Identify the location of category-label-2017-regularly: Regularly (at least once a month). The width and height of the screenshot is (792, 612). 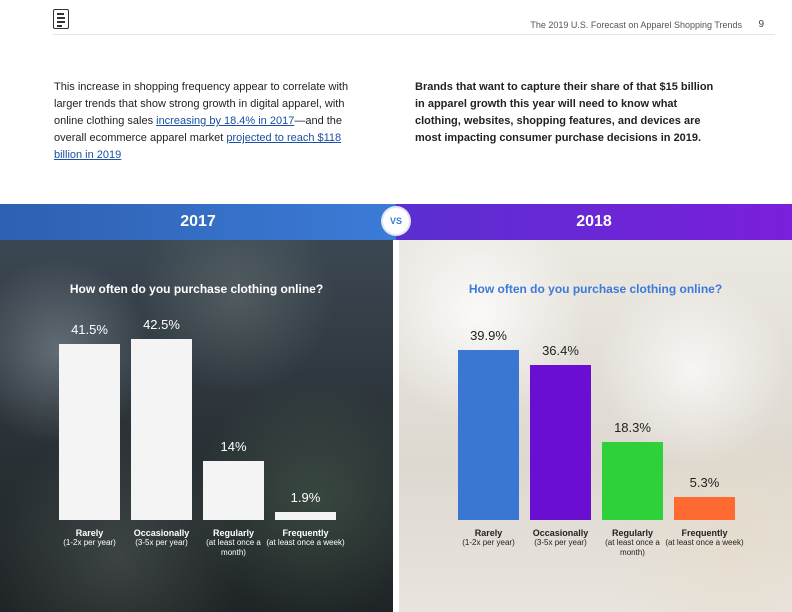
(234, 543).